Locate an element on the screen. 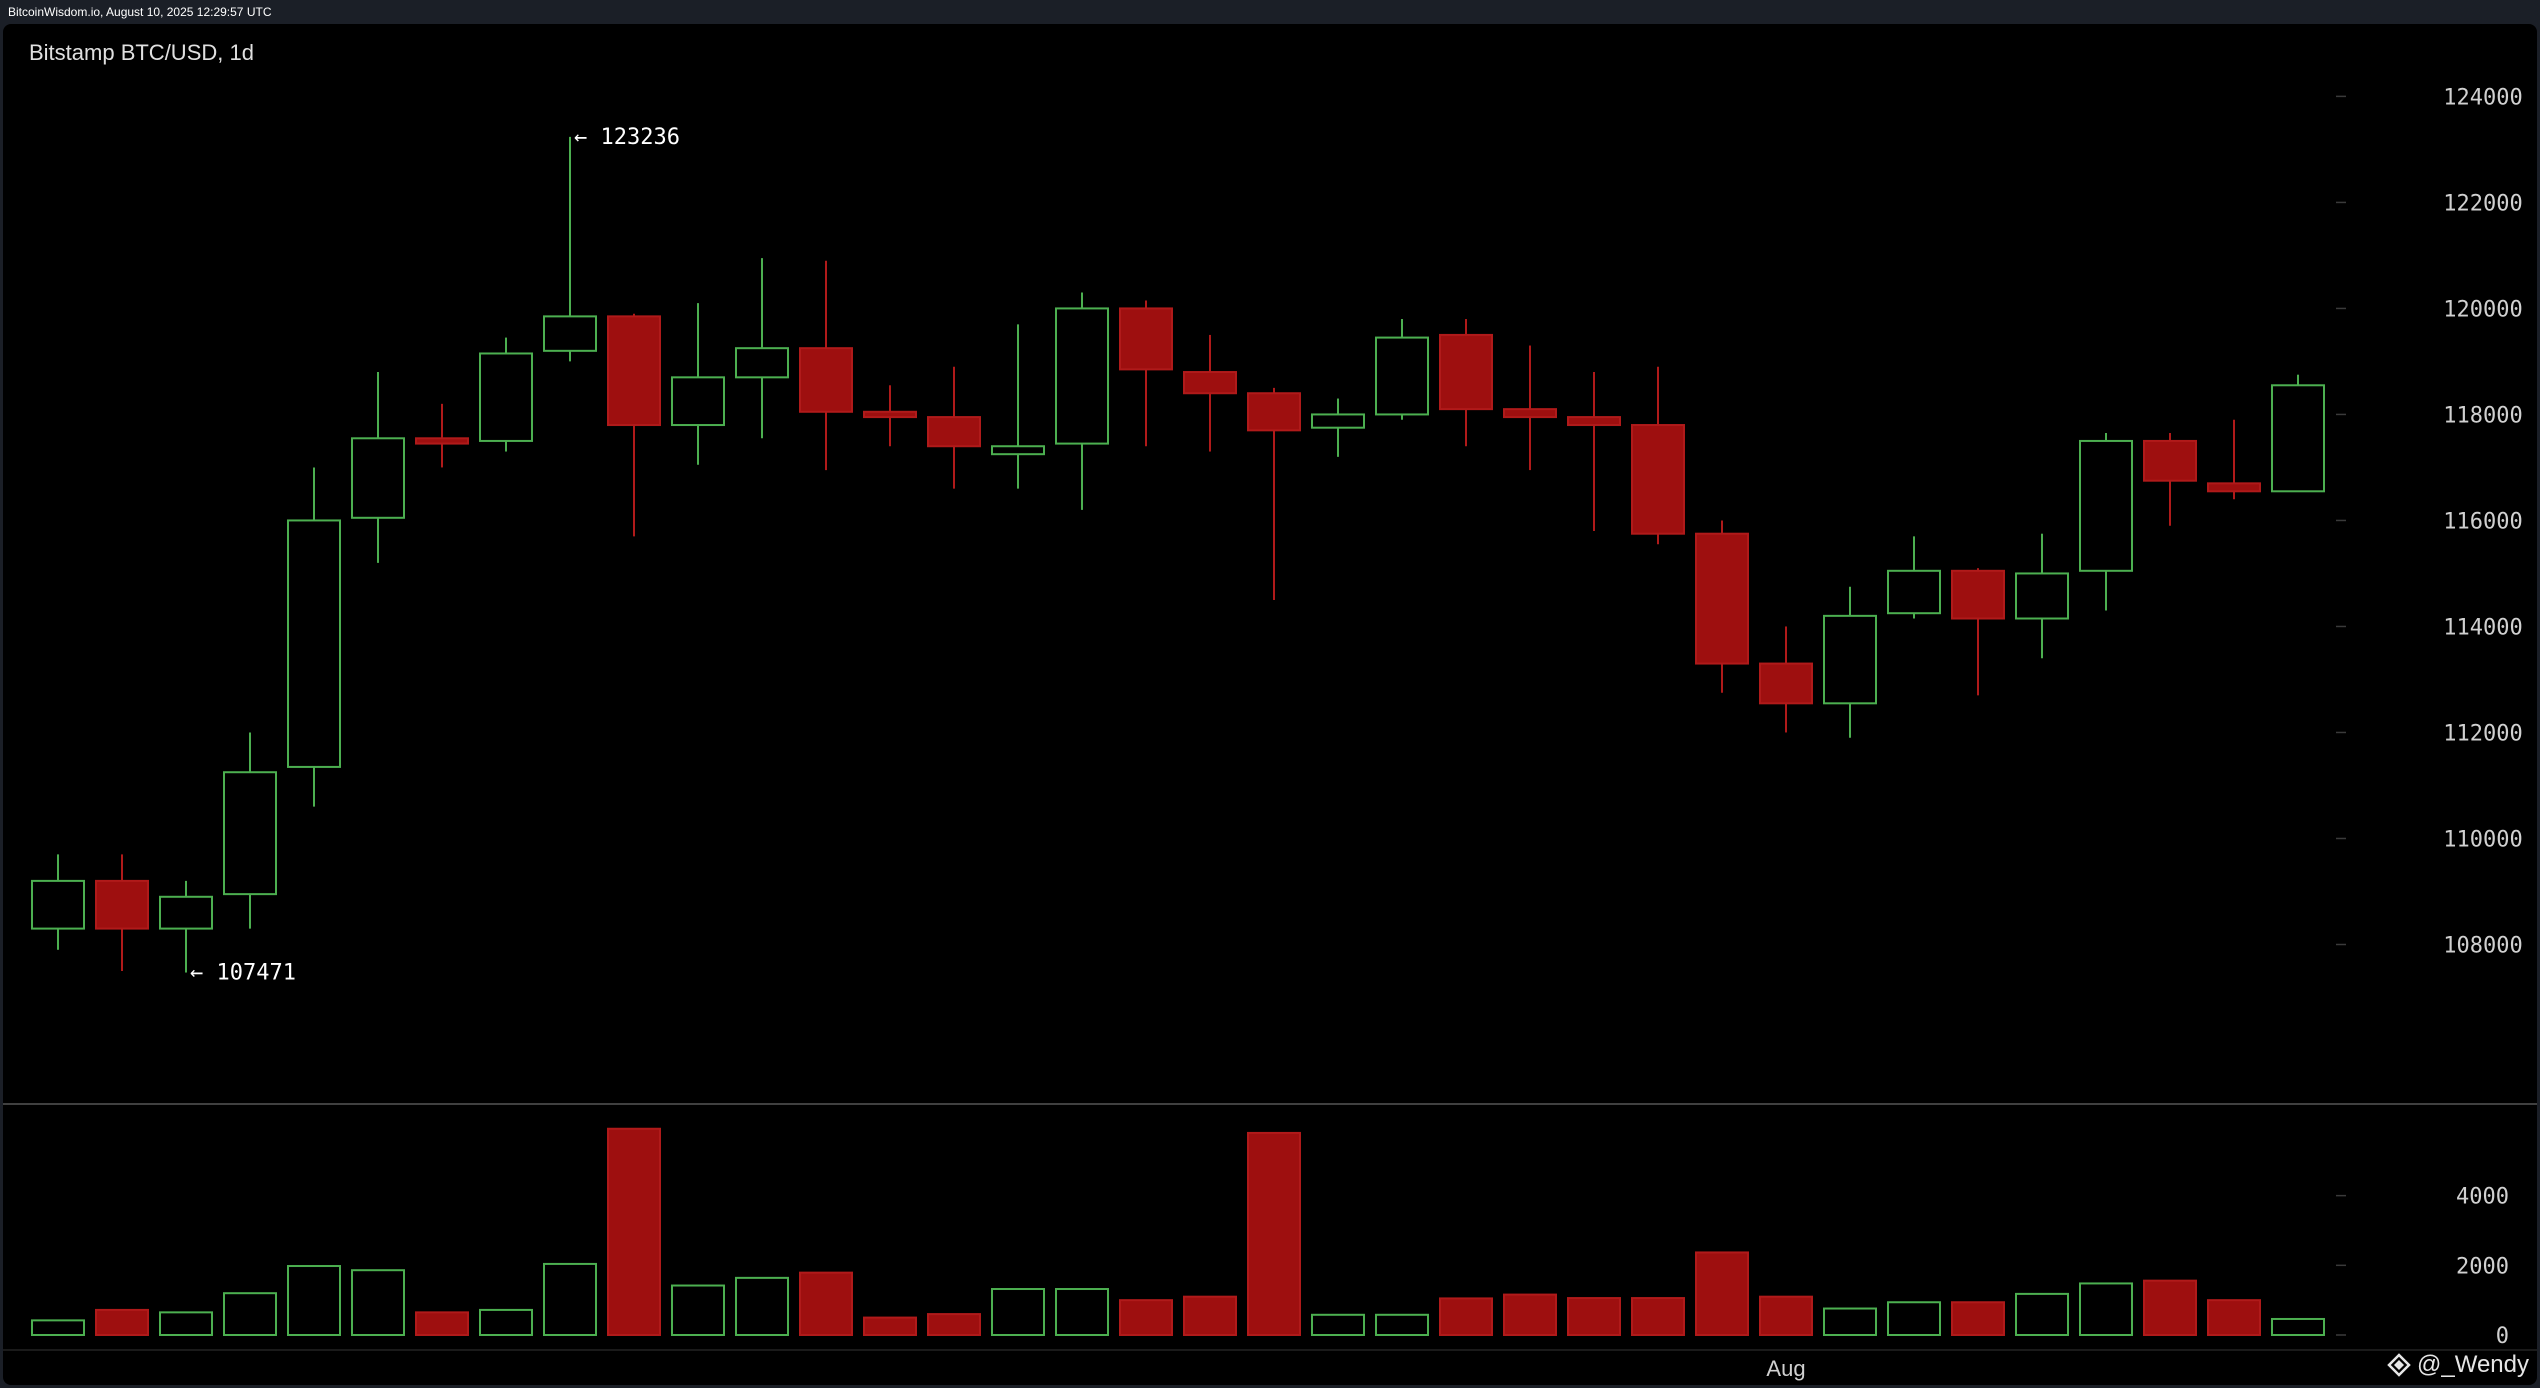  price-tick-label: 110000 is located at coordinates (2482, 839).